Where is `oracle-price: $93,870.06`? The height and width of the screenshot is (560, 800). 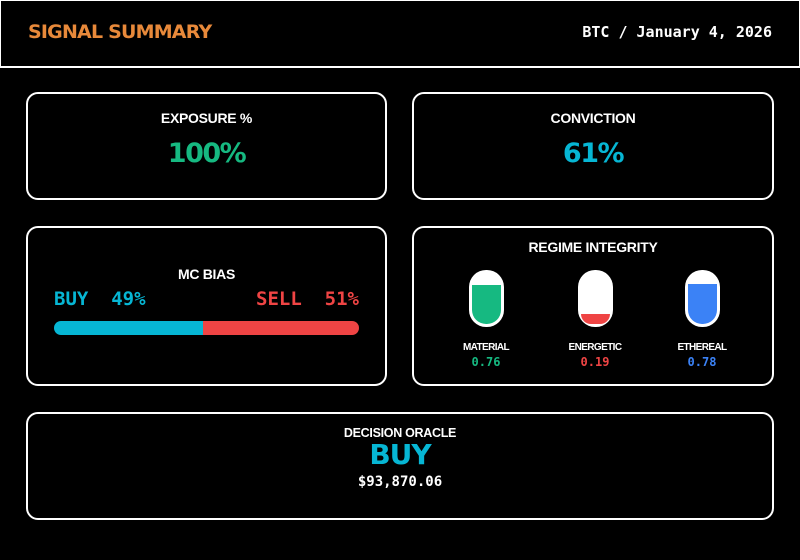 oracle-price: $93,870.06 is located at coordinates (400, 482).